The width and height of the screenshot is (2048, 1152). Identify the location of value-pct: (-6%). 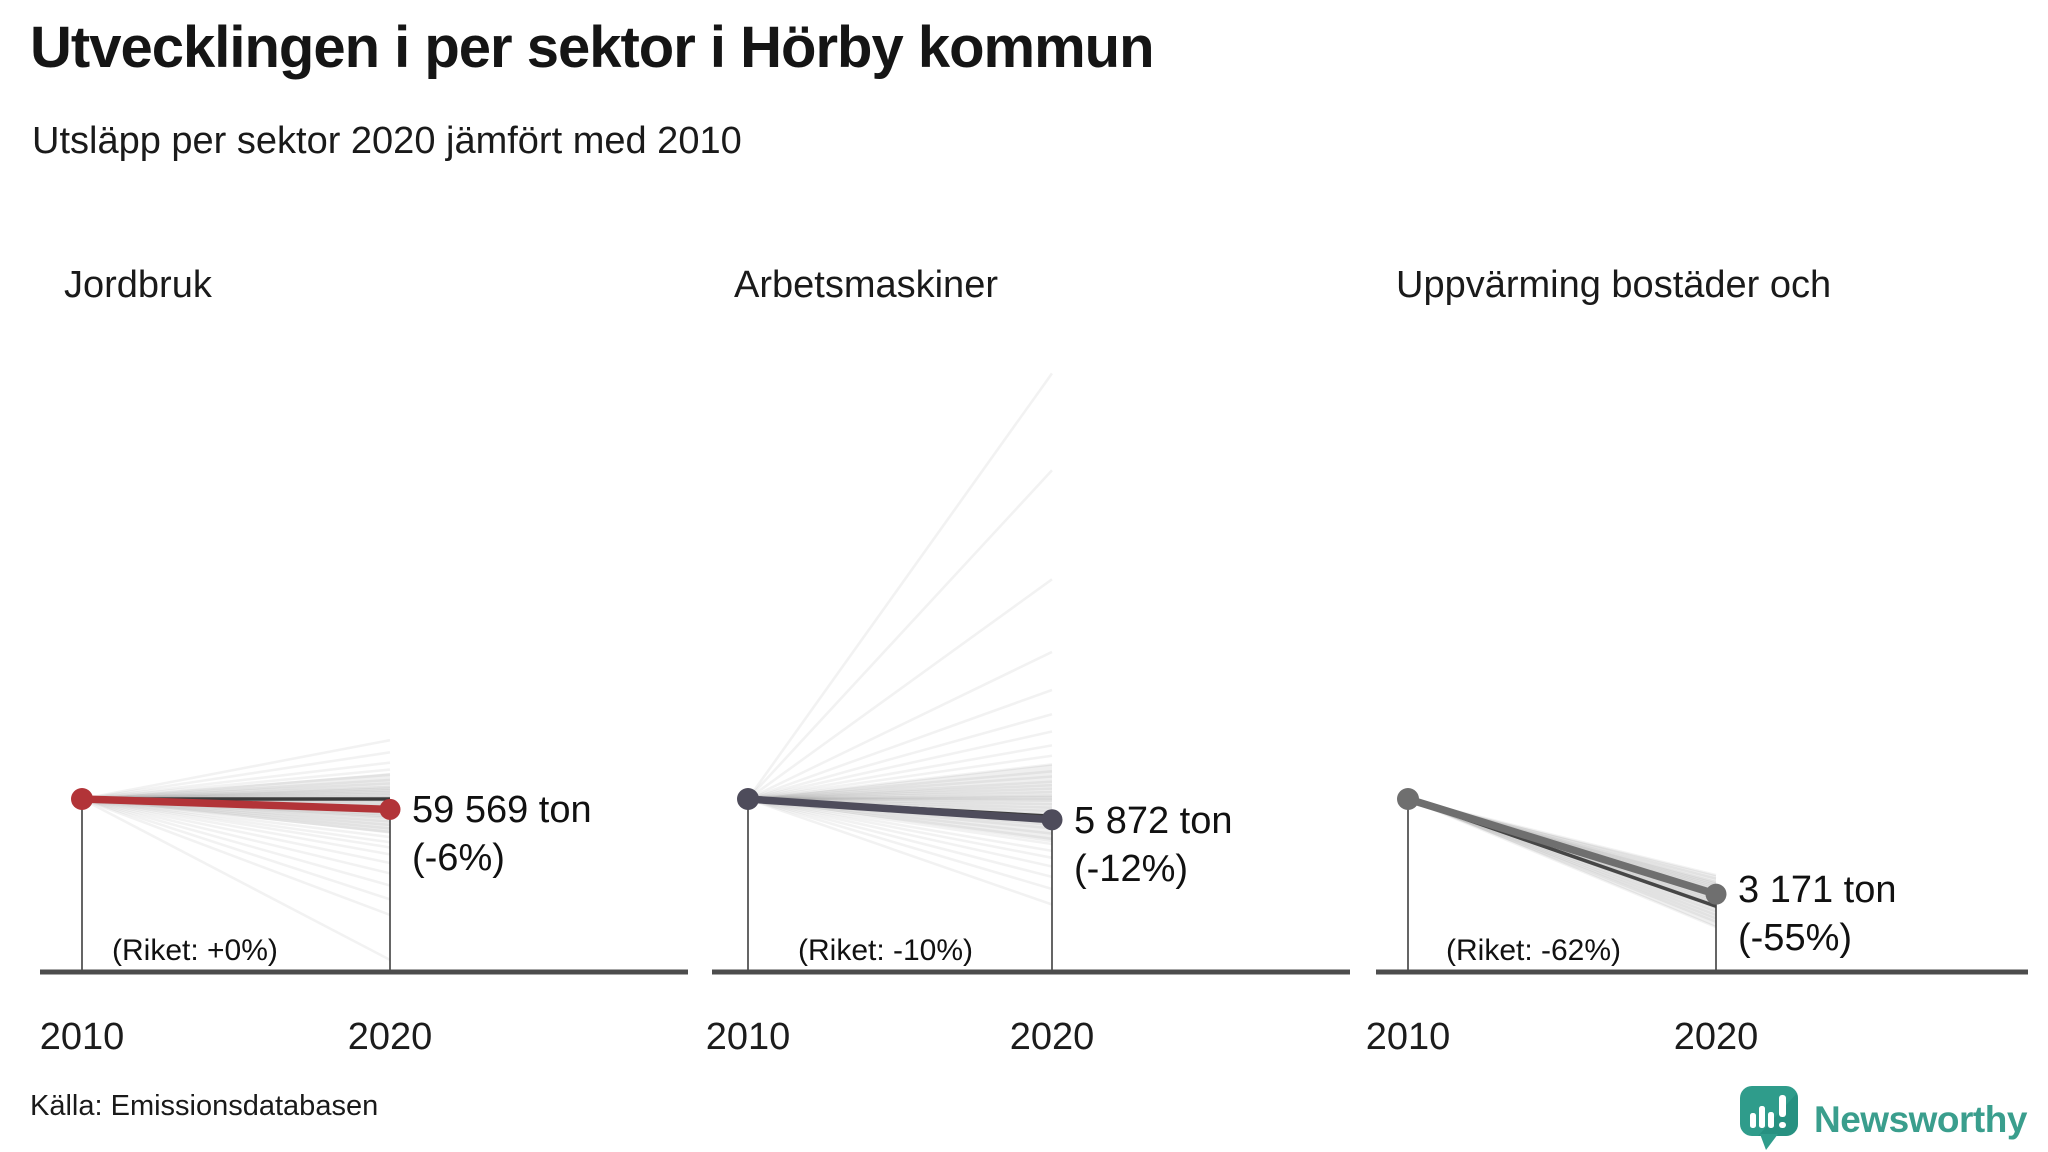
(458, 858).